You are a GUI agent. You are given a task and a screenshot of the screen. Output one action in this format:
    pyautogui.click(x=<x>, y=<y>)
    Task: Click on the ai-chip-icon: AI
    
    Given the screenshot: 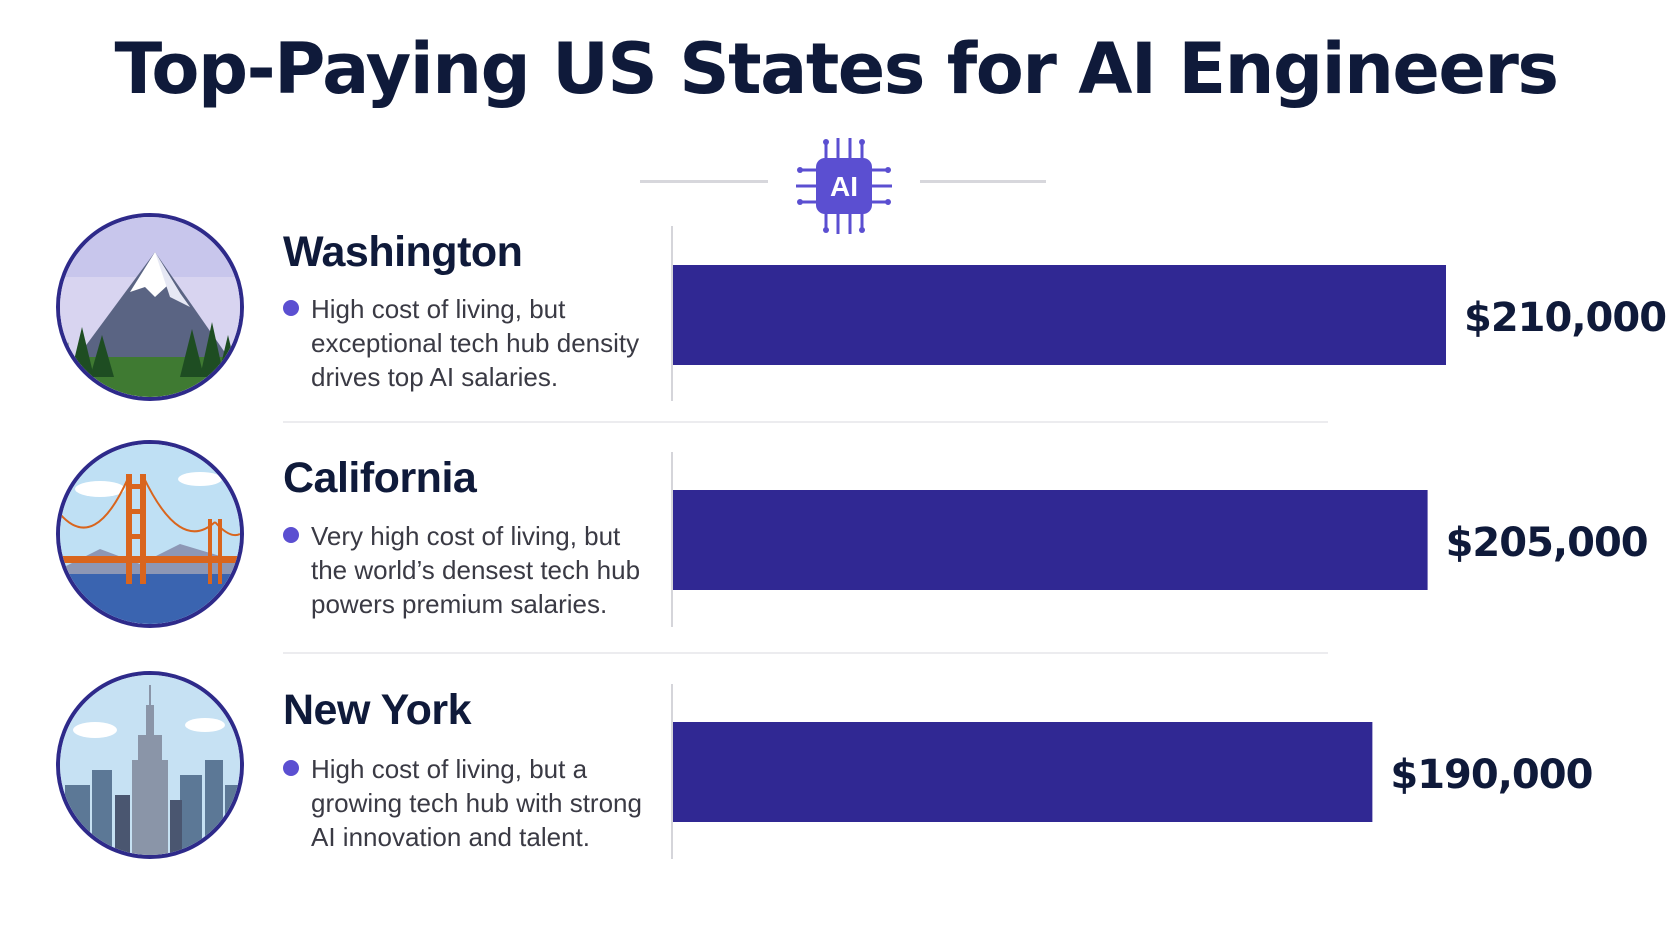 What is the action you would take?
    pyautogui.click(x=844, y=186)
    